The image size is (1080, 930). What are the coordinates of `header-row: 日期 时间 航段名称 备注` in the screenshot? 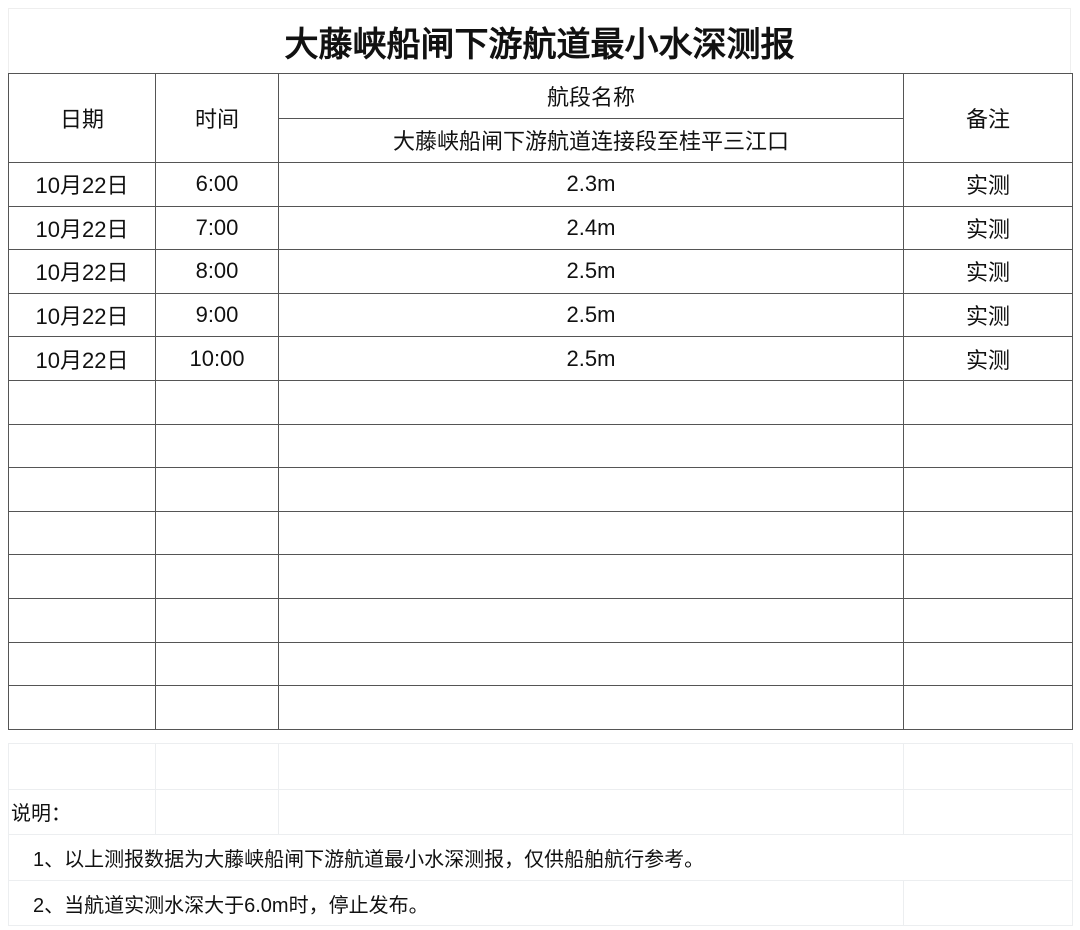 It's located at (540, 118).